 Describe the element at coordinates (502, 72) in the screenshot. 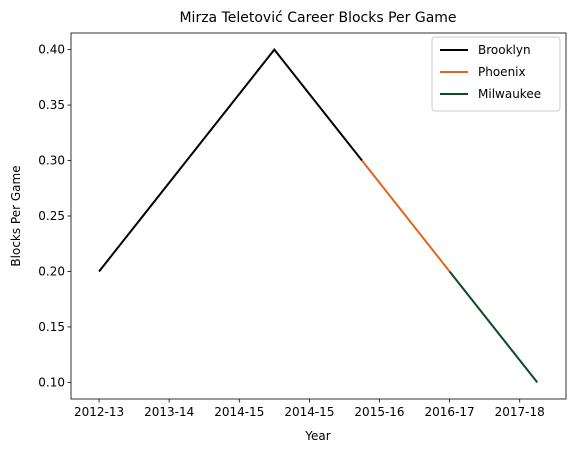

I see `legend-label-phoenix: Phoenix` at that location.